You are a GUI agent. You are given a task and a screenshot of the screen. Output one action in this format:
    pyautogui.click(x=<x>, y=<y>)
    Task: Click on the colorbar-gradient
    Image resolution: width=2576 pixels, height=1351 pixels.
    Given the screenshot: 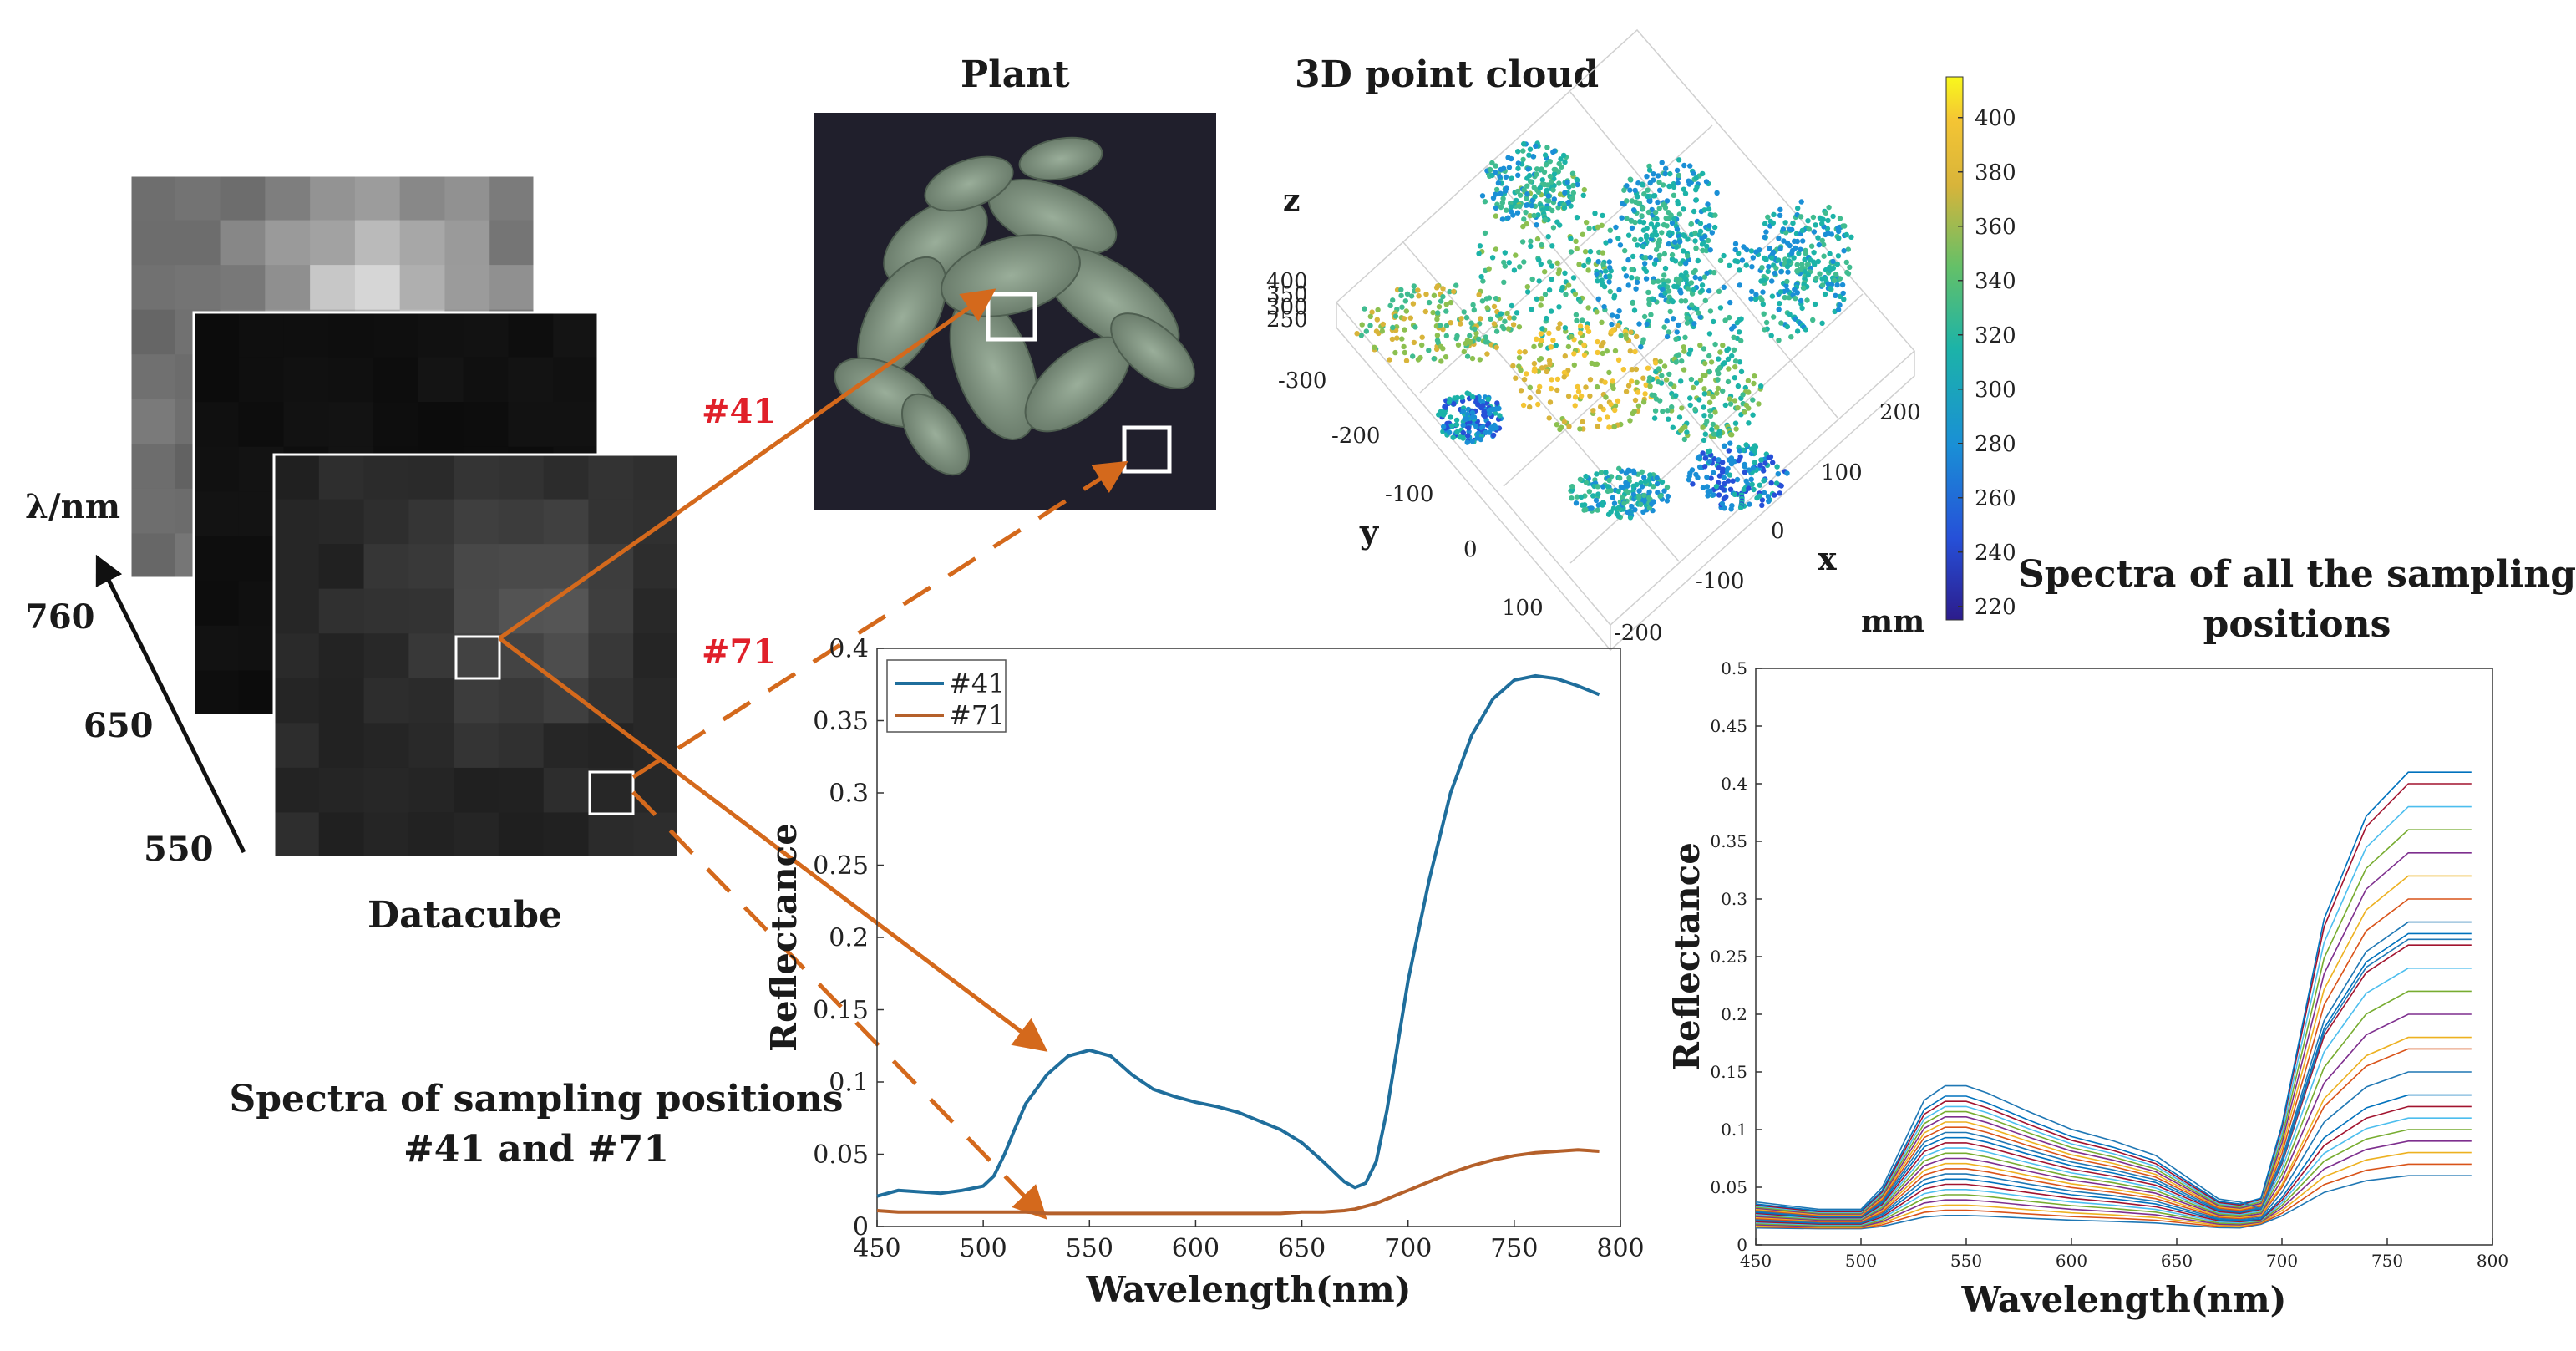 What is the action you would take?
    pyautogui.click(x=1954, y=349)
    